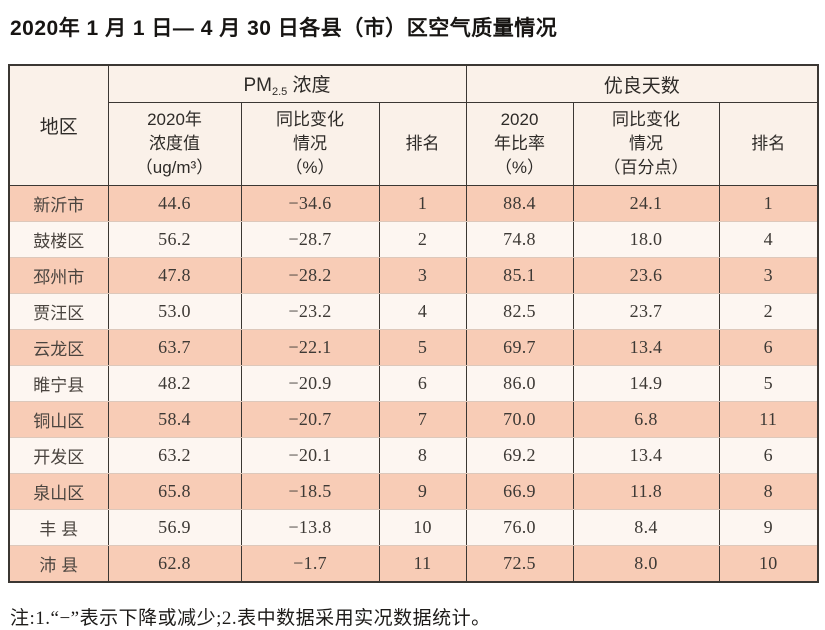  I want to click on pm-label-subscript: 2.5, so click(279, 92).